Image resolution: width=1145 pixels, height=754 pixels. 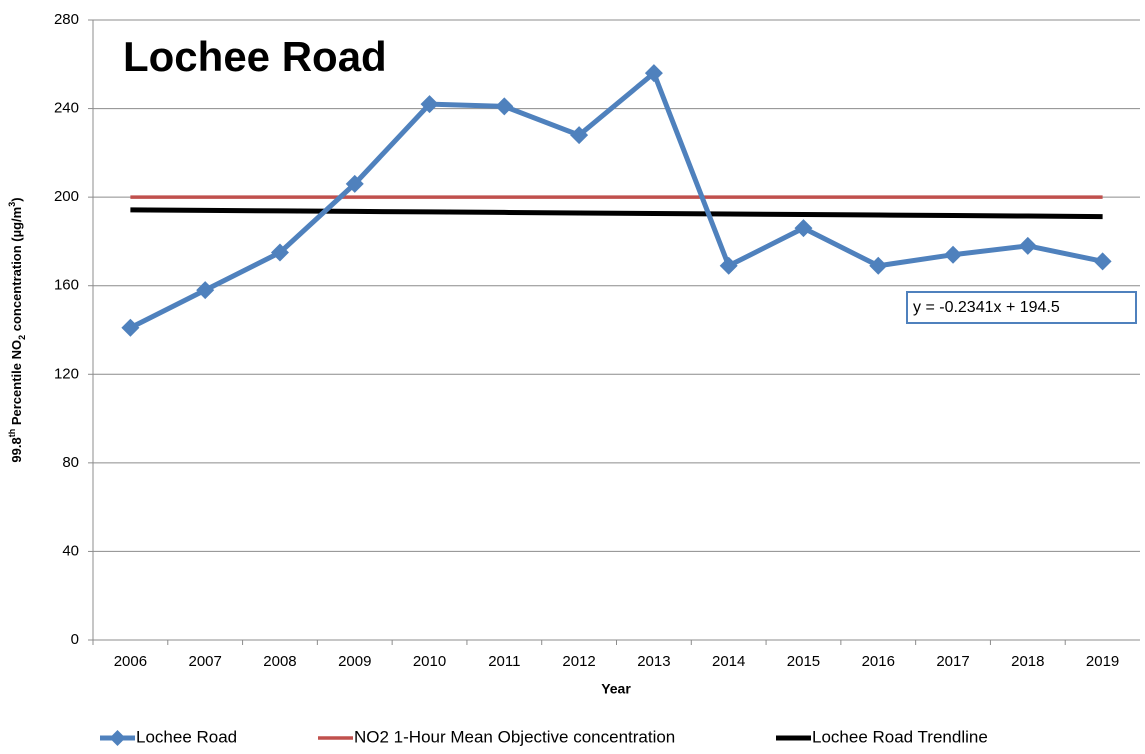 What do you see at coordinates (12, 433) in the screenshot?
I see `y-axis-label-part: th` at bounding box center [12, 433].